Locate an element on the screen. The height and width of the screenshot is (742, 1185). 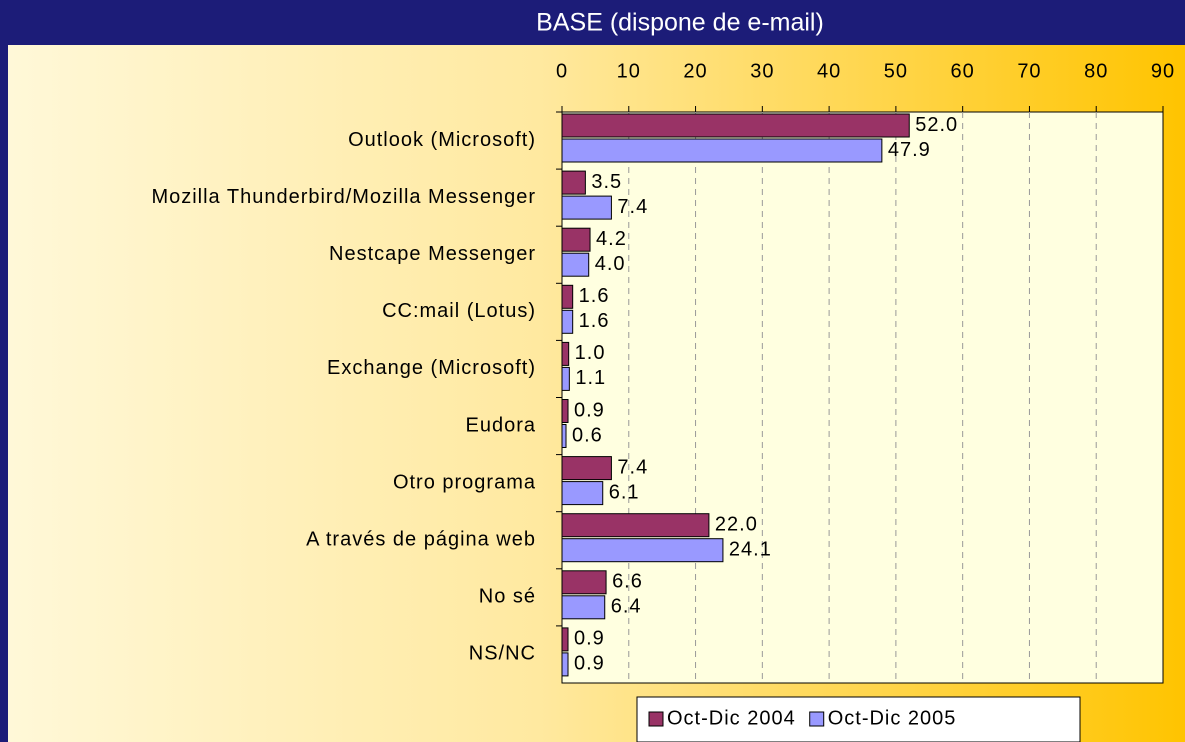
data-label: 1.1 is located at coordinates (590, 378).